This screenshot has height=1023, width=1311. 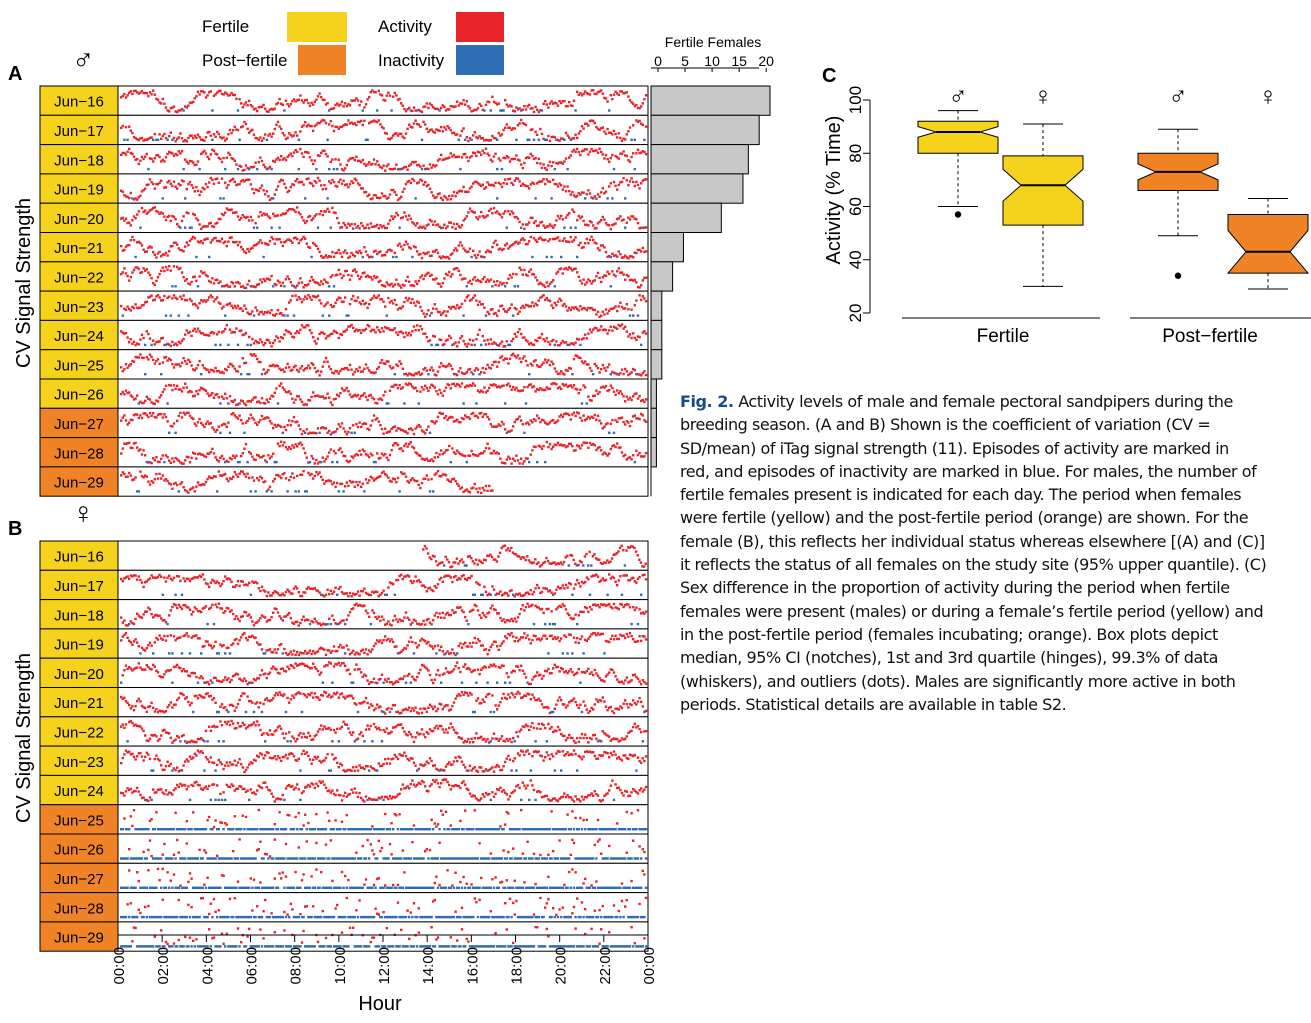 What do you see at coordinates (79, 615) in the screenshot?
I see `panel-b-day-label: Jun−18` at bounding box center [79, 615].